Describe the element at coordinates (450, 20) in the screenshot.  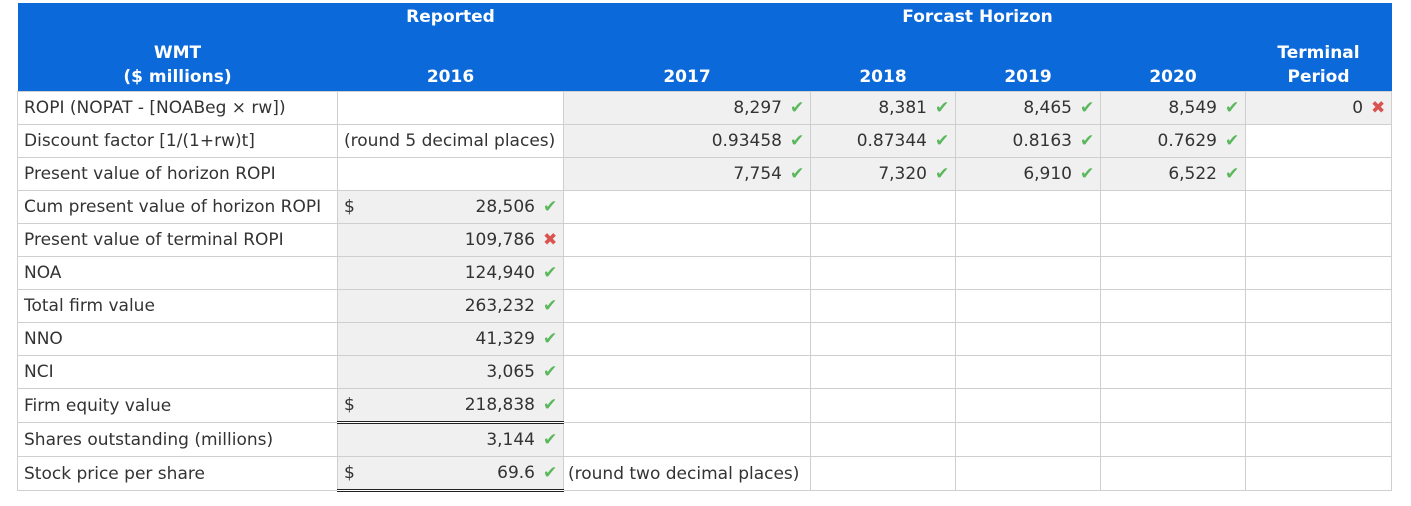
I see `header-reported: Reported` at that location.